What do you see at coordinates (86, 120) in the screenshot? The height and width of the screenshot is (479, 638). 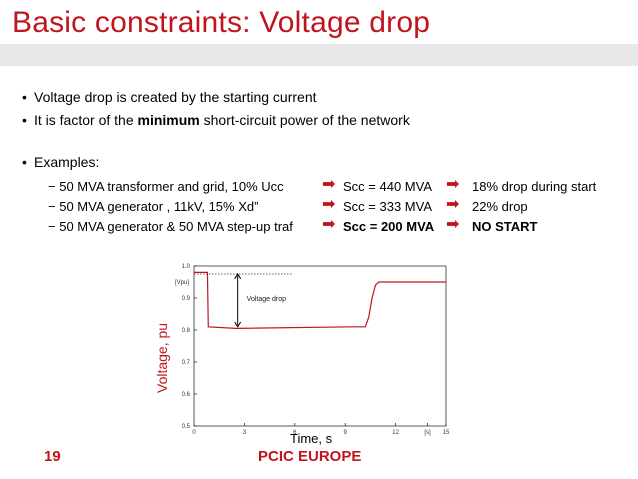 I see `bullet-2-text-pre: It is factor of the` at bounding box center [86, 120].